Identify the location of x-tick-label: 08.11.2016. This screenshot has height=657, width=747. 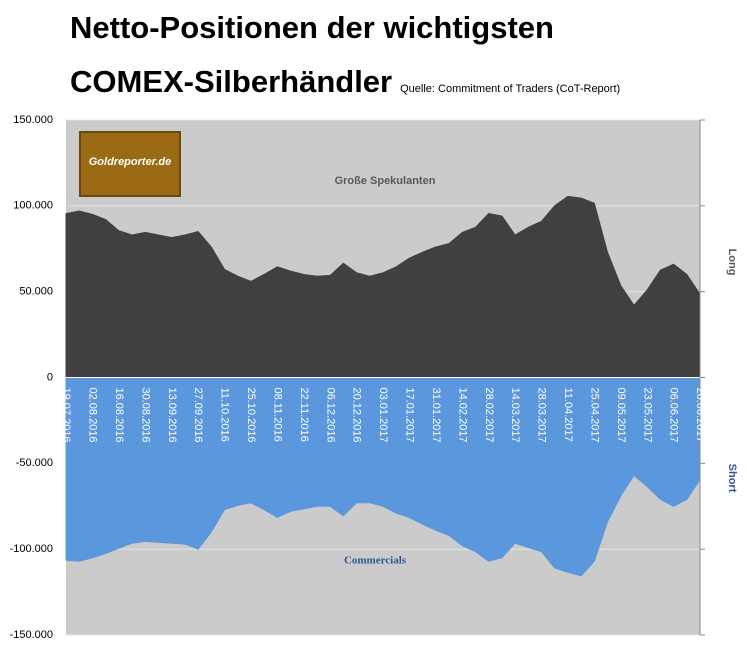
(277, 415).